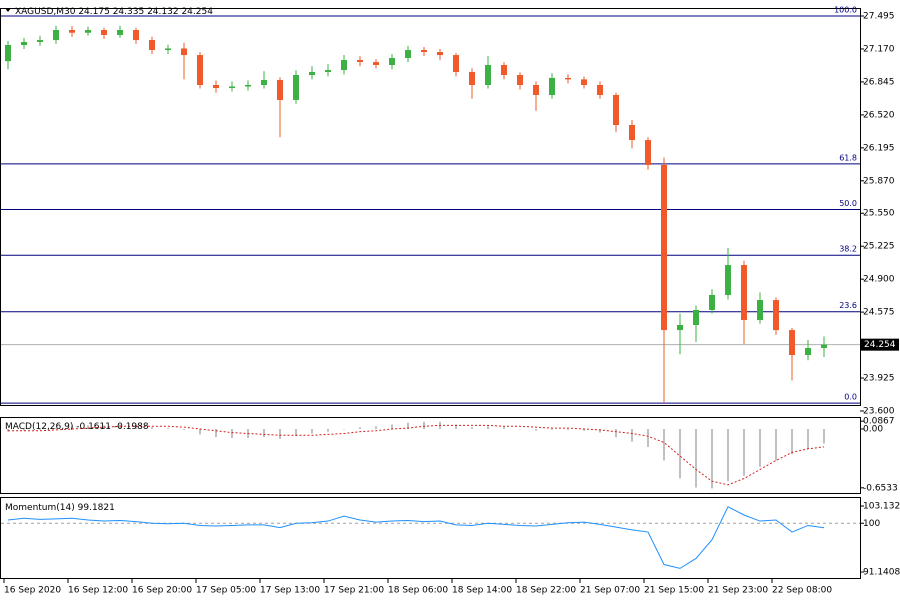 The width and height of the screenshot is (900, 600). I want to click on low: 24.132, so click(163, 12).